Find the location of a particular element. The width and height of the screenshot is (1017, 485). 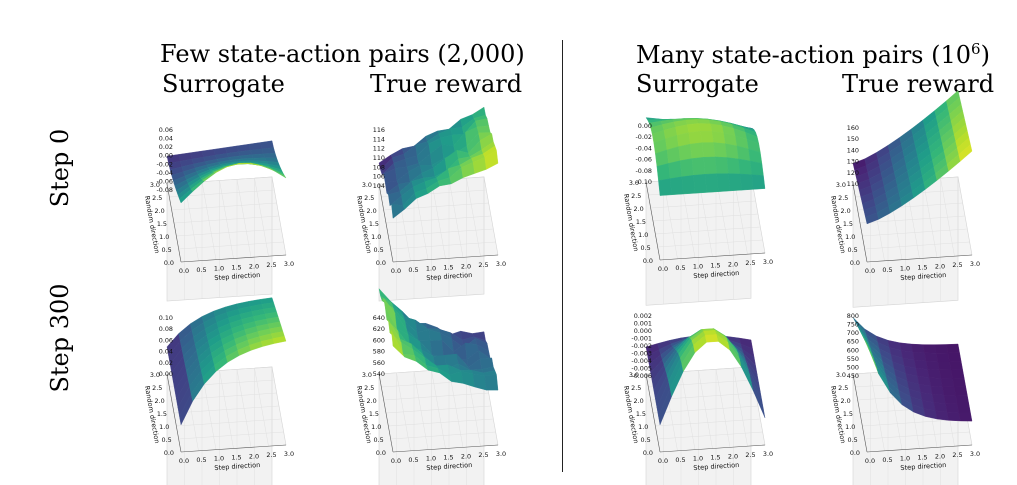

z-tick-label: 0.000 is located at coordinates (643, 331).